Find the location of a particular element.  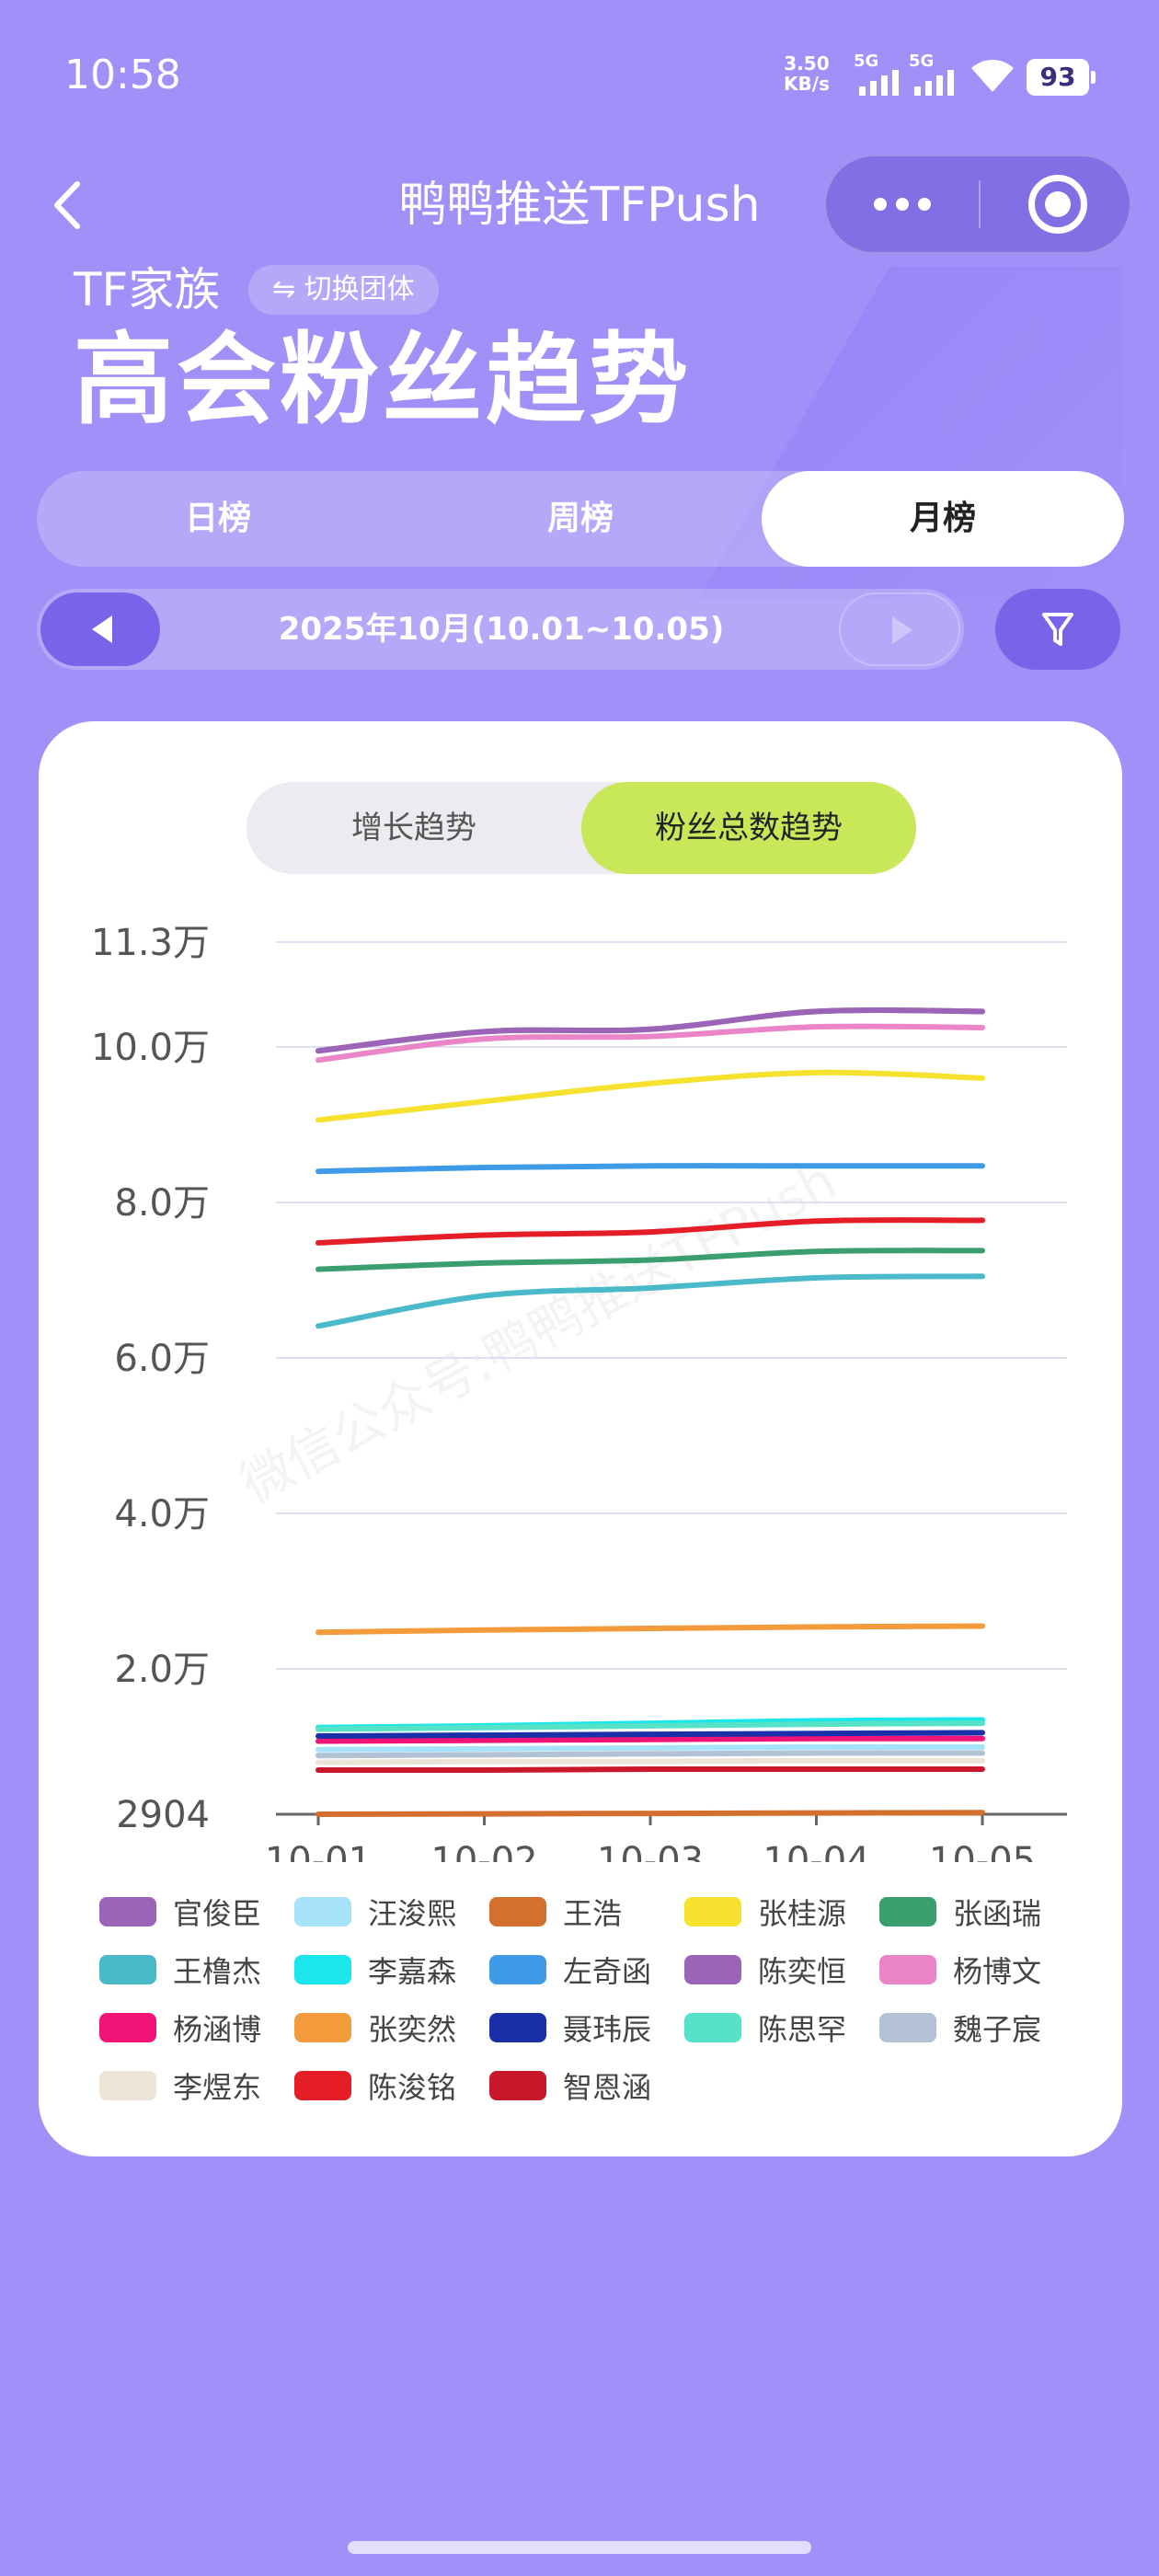

caret-right-icon is located at coordinates (902, 630).